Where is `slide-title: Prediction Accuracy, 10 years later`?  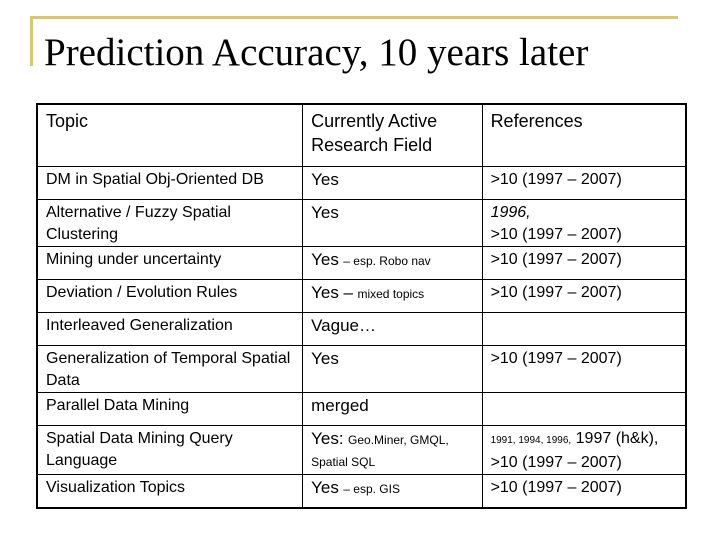
slide-title: Prediction Accuracy, 10 years later is located at coordinates (316, 52).